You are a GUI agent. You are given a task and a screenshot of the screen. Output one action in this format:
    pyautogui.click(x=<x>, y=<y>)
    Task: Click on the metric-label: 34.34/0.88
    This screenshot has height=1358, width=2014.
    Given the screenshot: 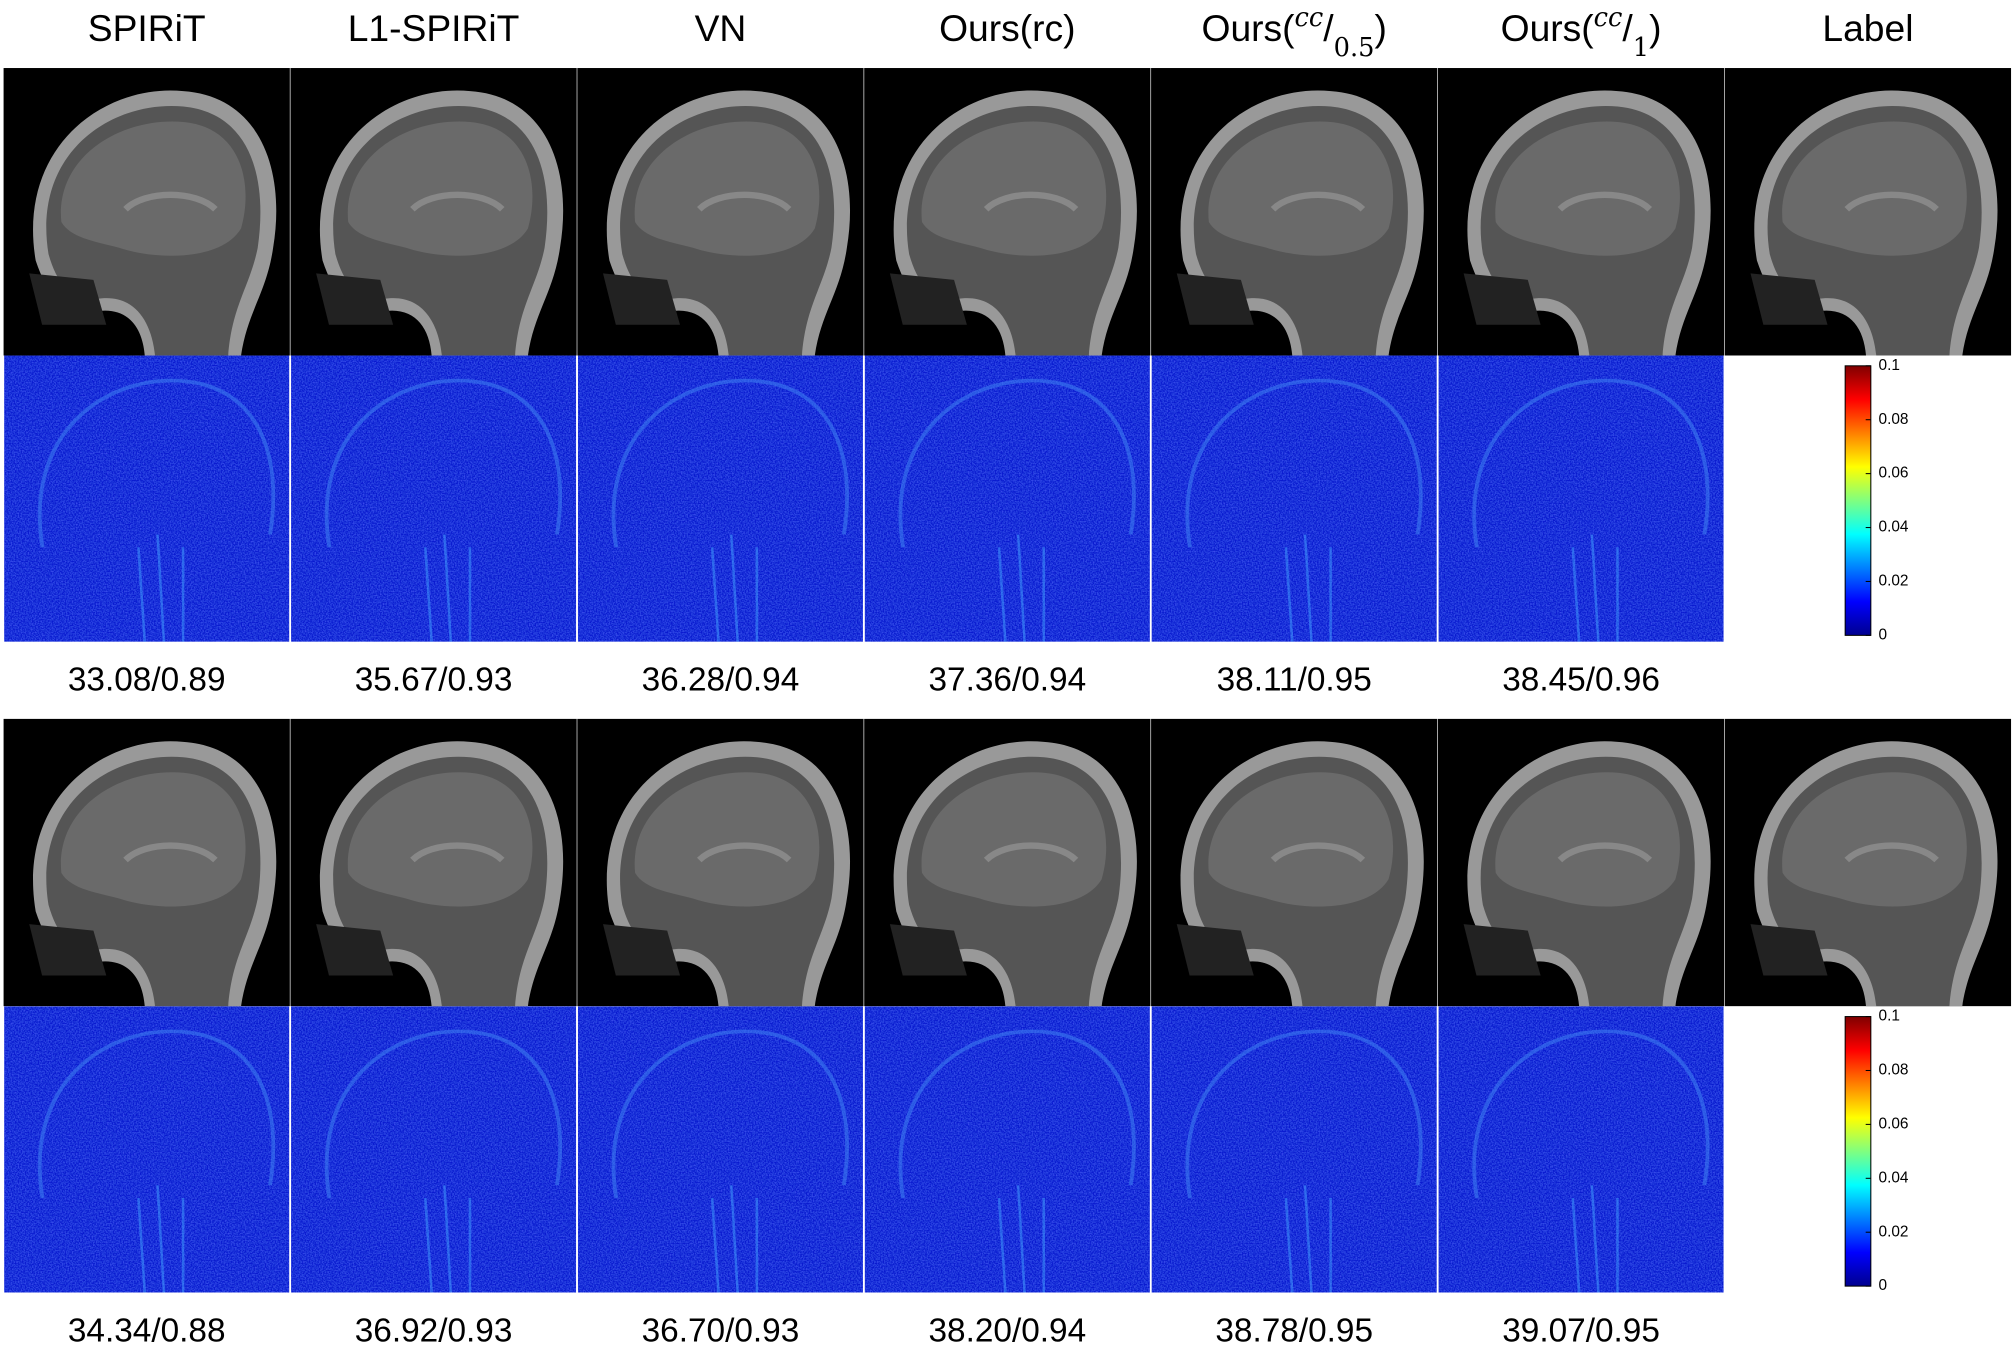 What is the action you would take?
    pyautogui.click(x=147, y=1330)
    